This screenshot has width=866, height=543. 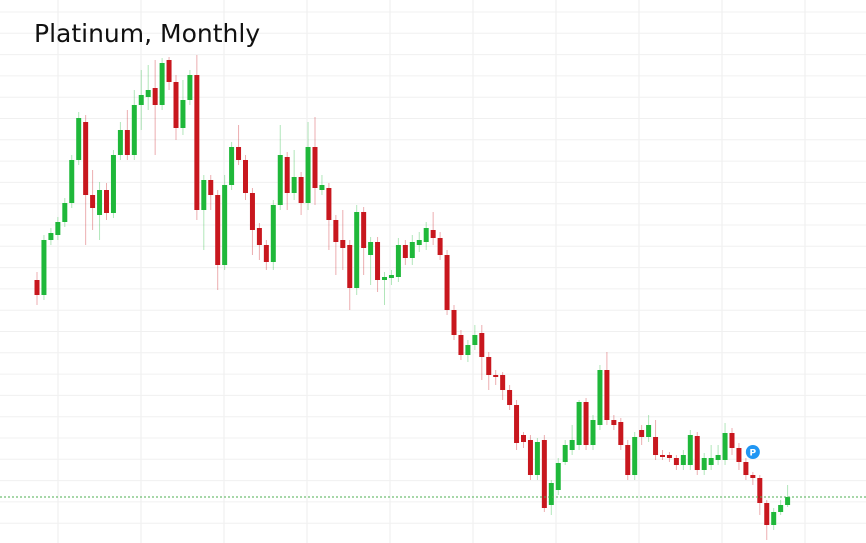 I want to click on annotation-label: P, so click(x=753, y=454).